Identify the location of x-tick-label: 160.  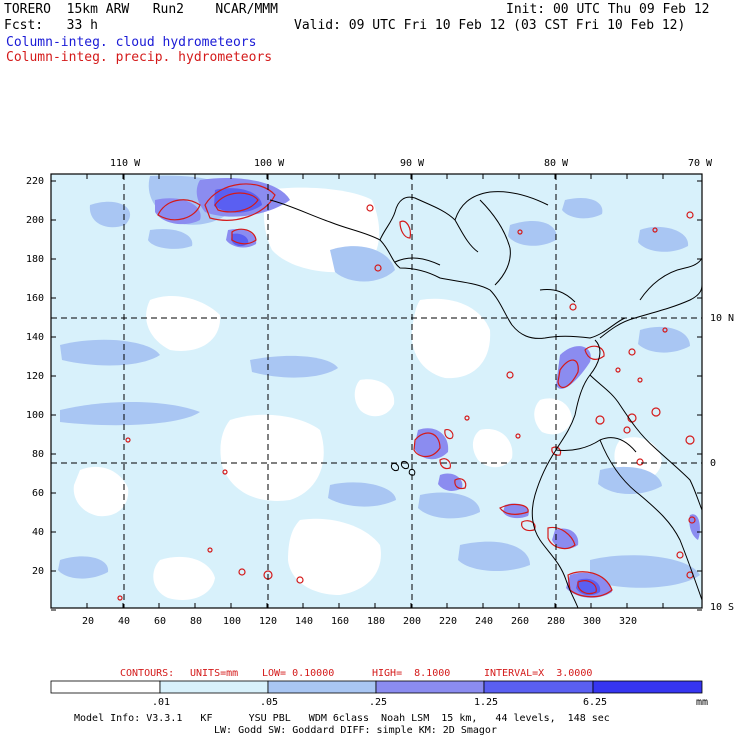
(340, 621).